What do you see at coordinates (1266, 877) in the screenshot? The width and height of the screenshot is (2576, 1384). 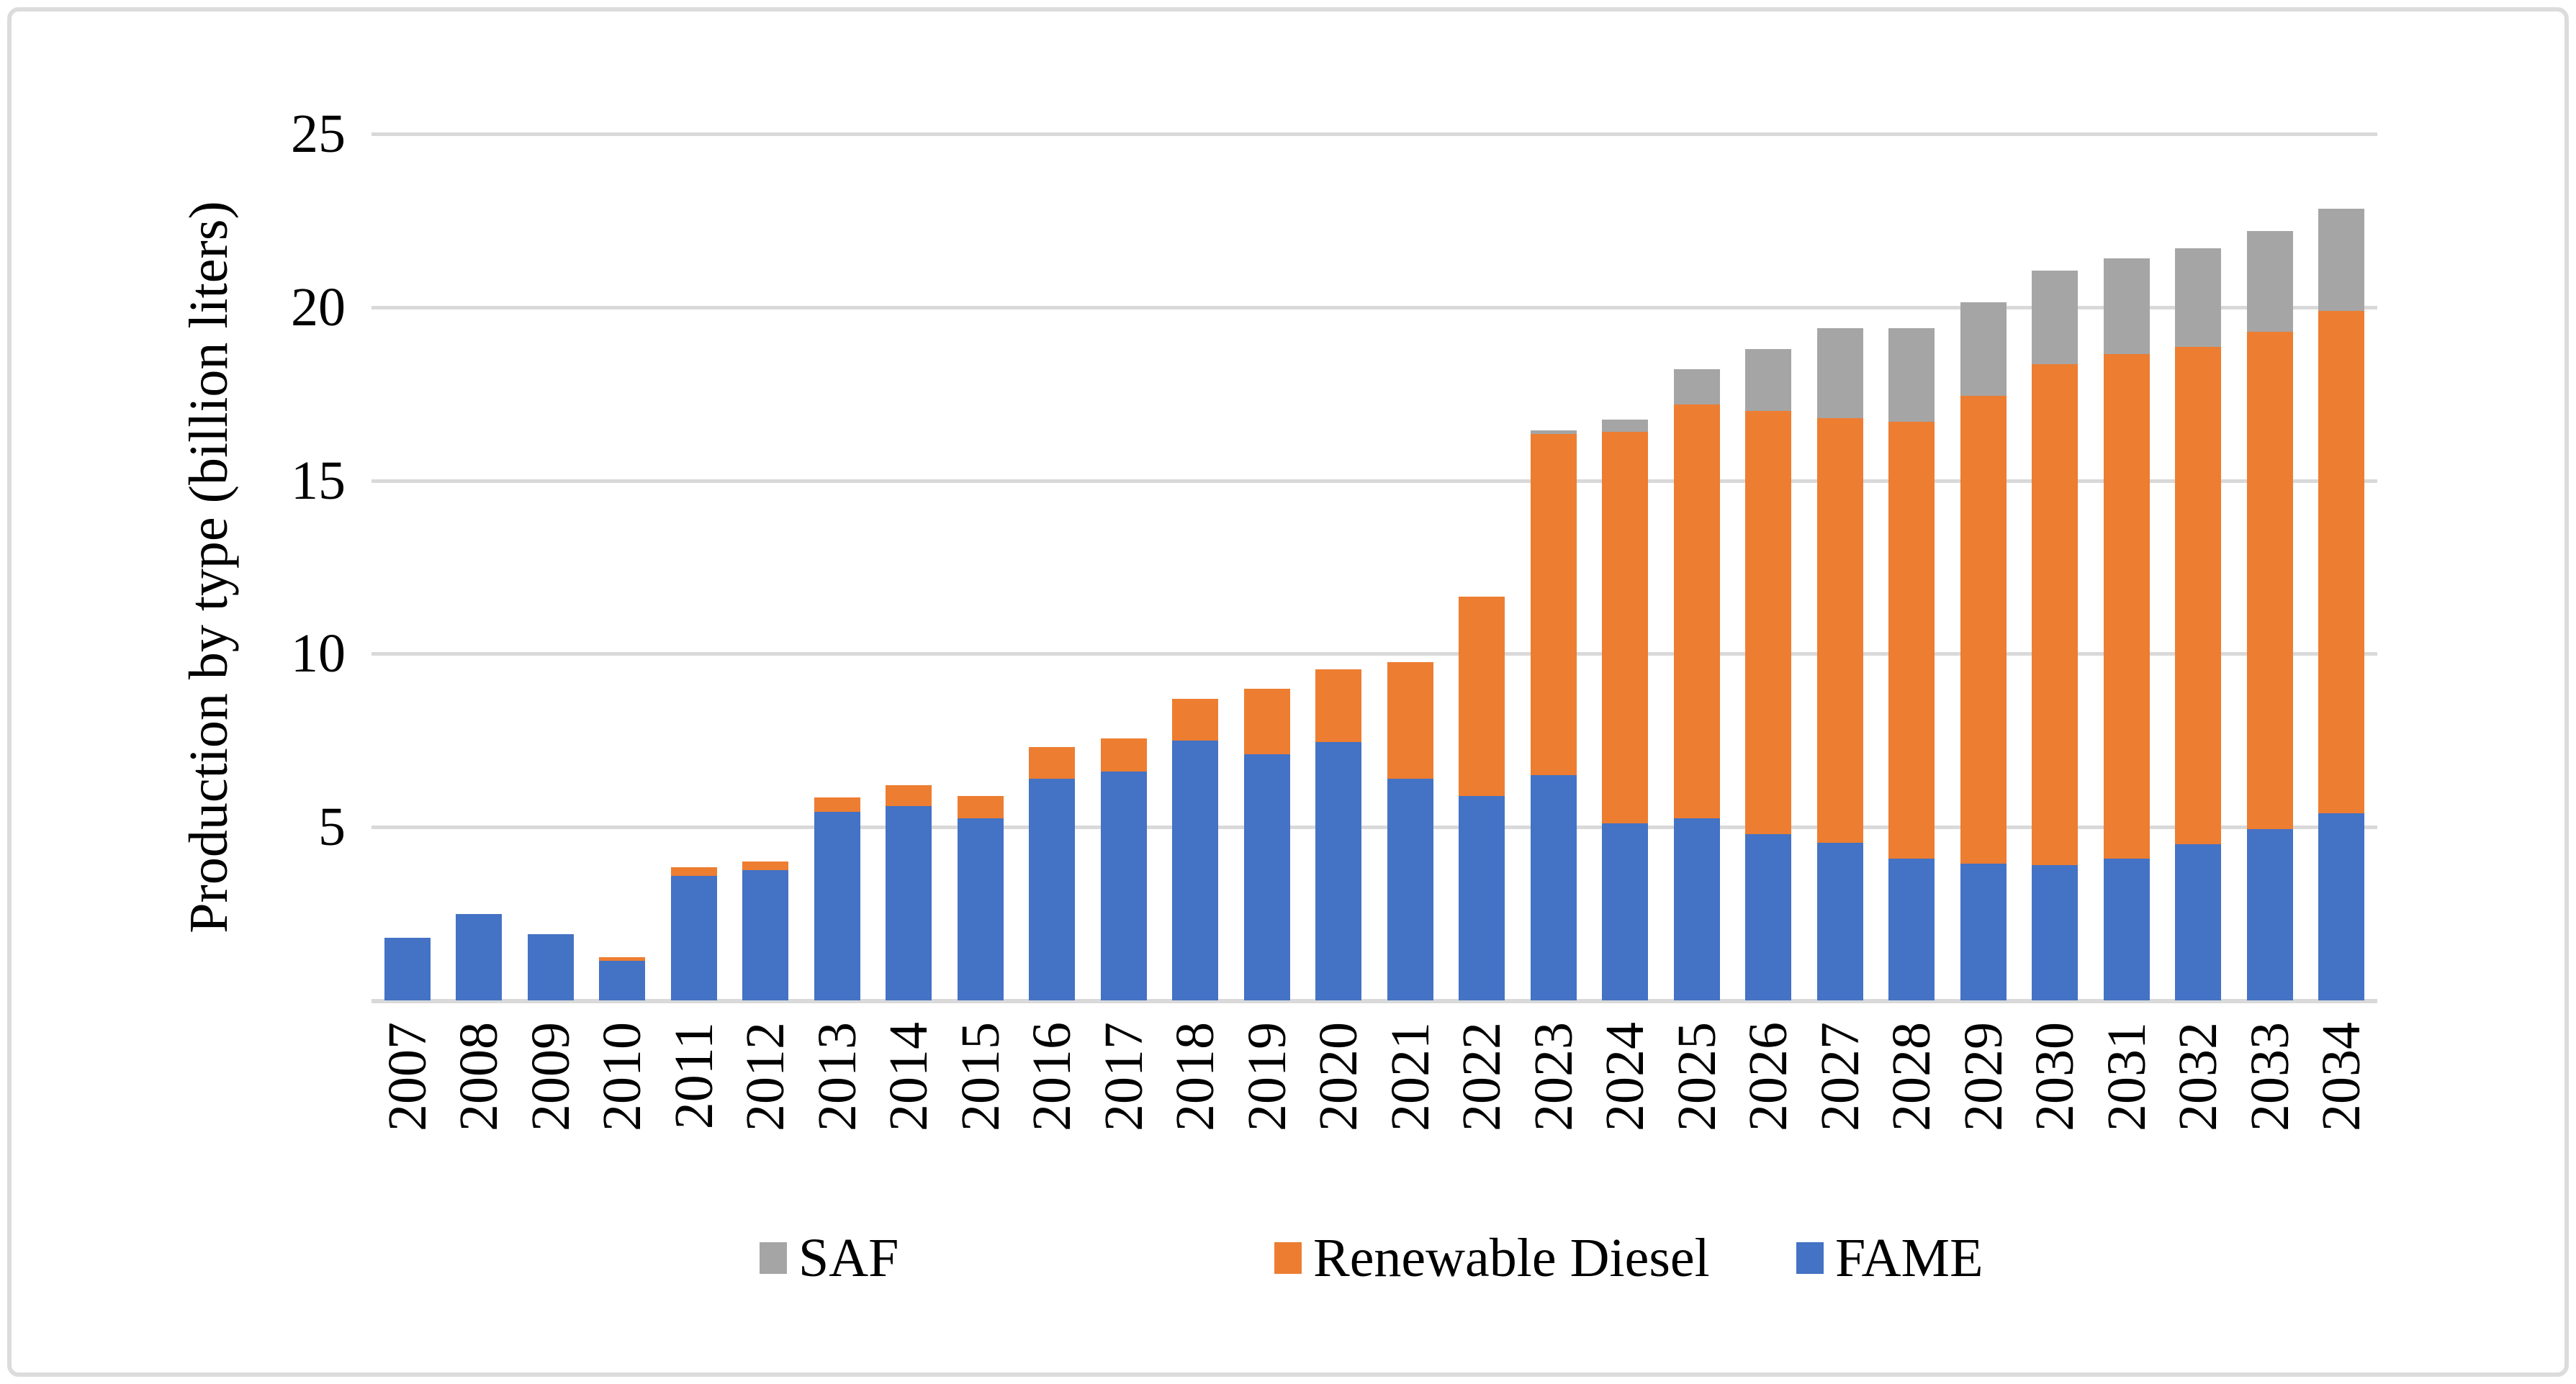 I see `bar-segment-fame-2019` at bounding box center [1266, 877].